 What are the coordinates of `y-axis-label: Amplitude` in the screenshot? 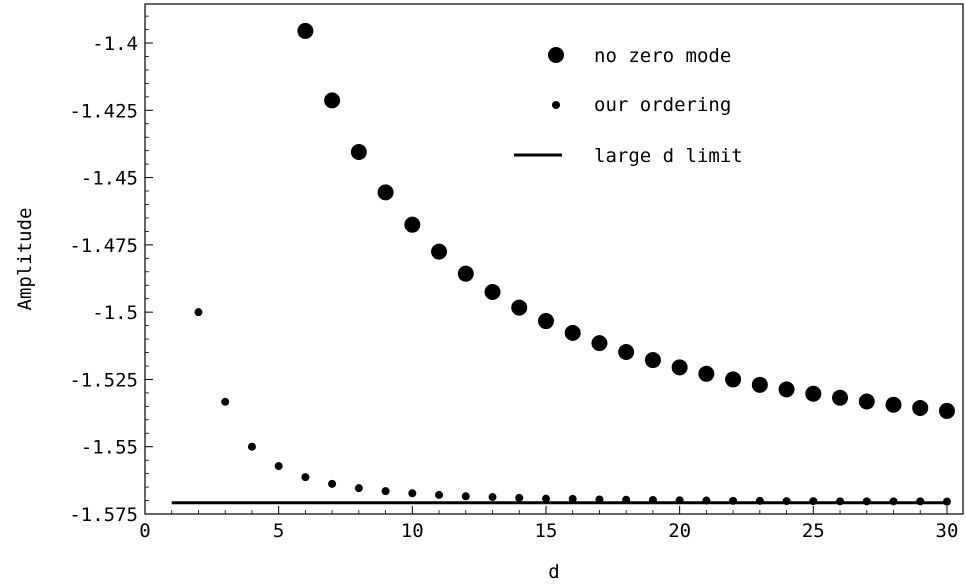 It's located at (25, 259).